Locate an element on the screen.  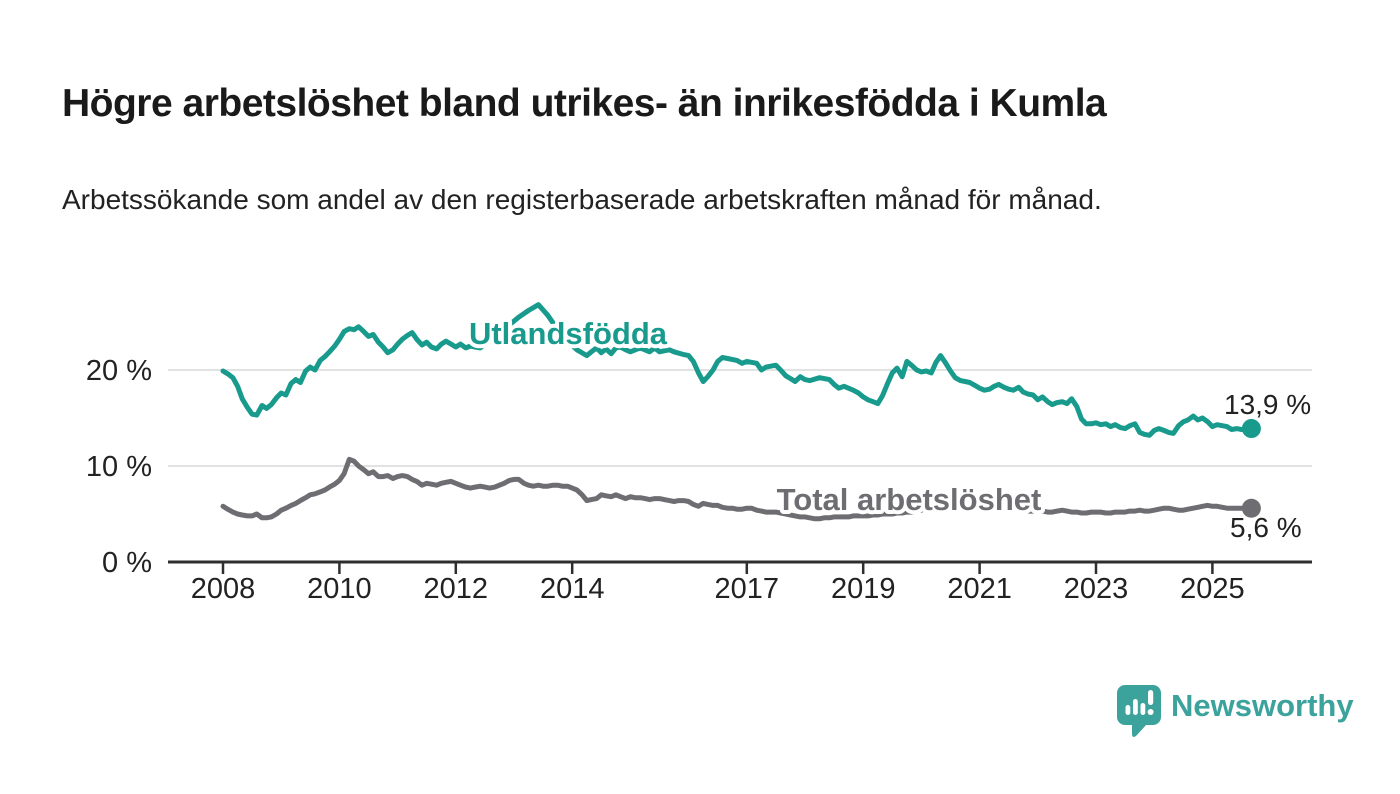
y-tick-label: 10 % is located at coordinates (119, 467).